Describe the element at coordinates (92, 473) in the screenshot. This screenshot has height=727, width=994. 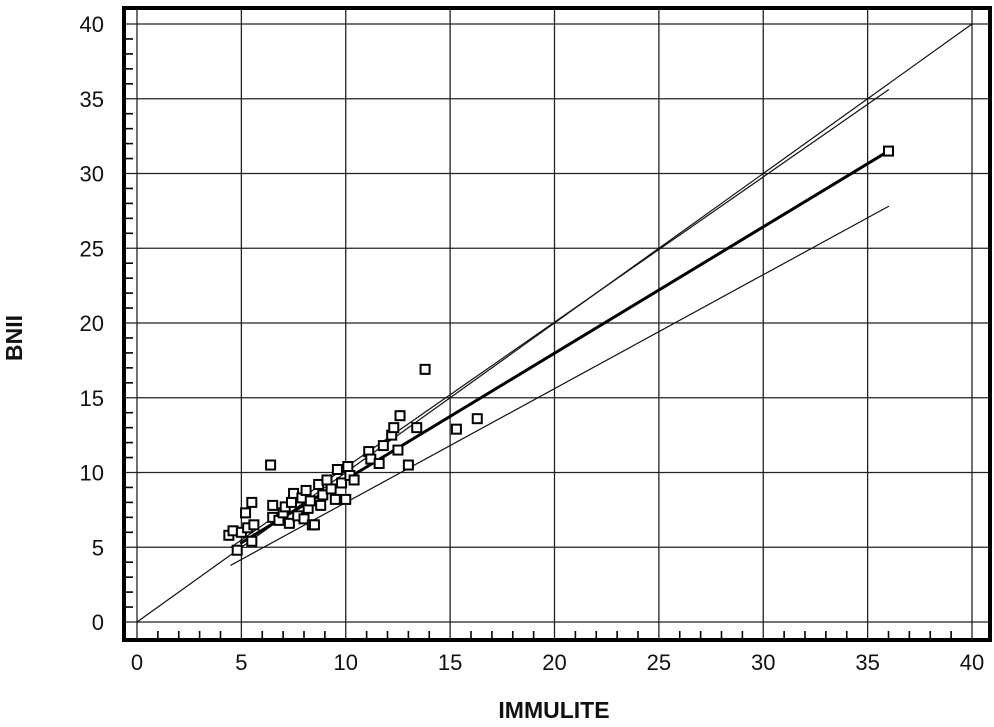
I see `y-tick-label: 10` at that location.